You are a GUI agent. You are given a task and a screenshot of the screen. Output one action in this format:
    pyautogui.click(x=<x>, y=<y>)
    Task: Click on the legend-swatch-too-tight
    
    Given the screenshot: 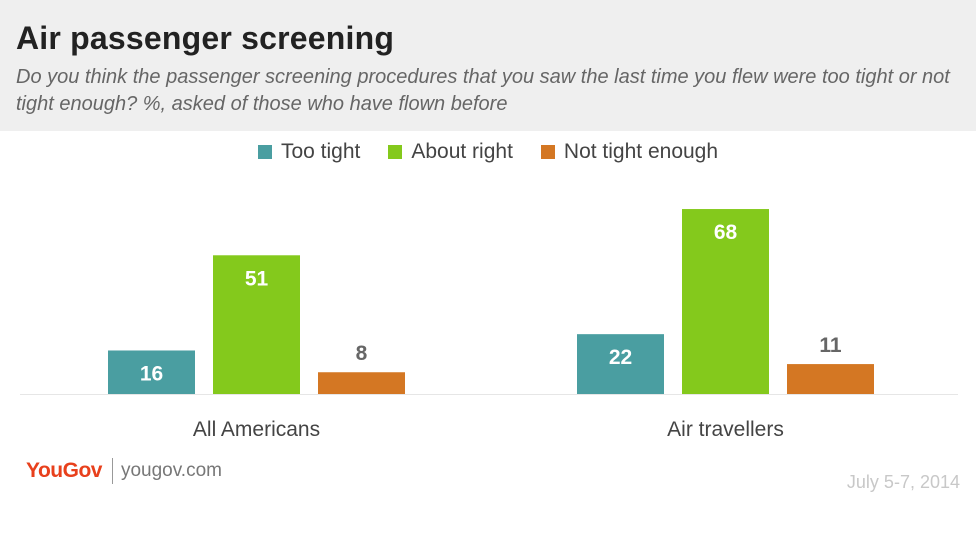 What is the action you would take?
    pyautogui.click(x=264, y=152)
    